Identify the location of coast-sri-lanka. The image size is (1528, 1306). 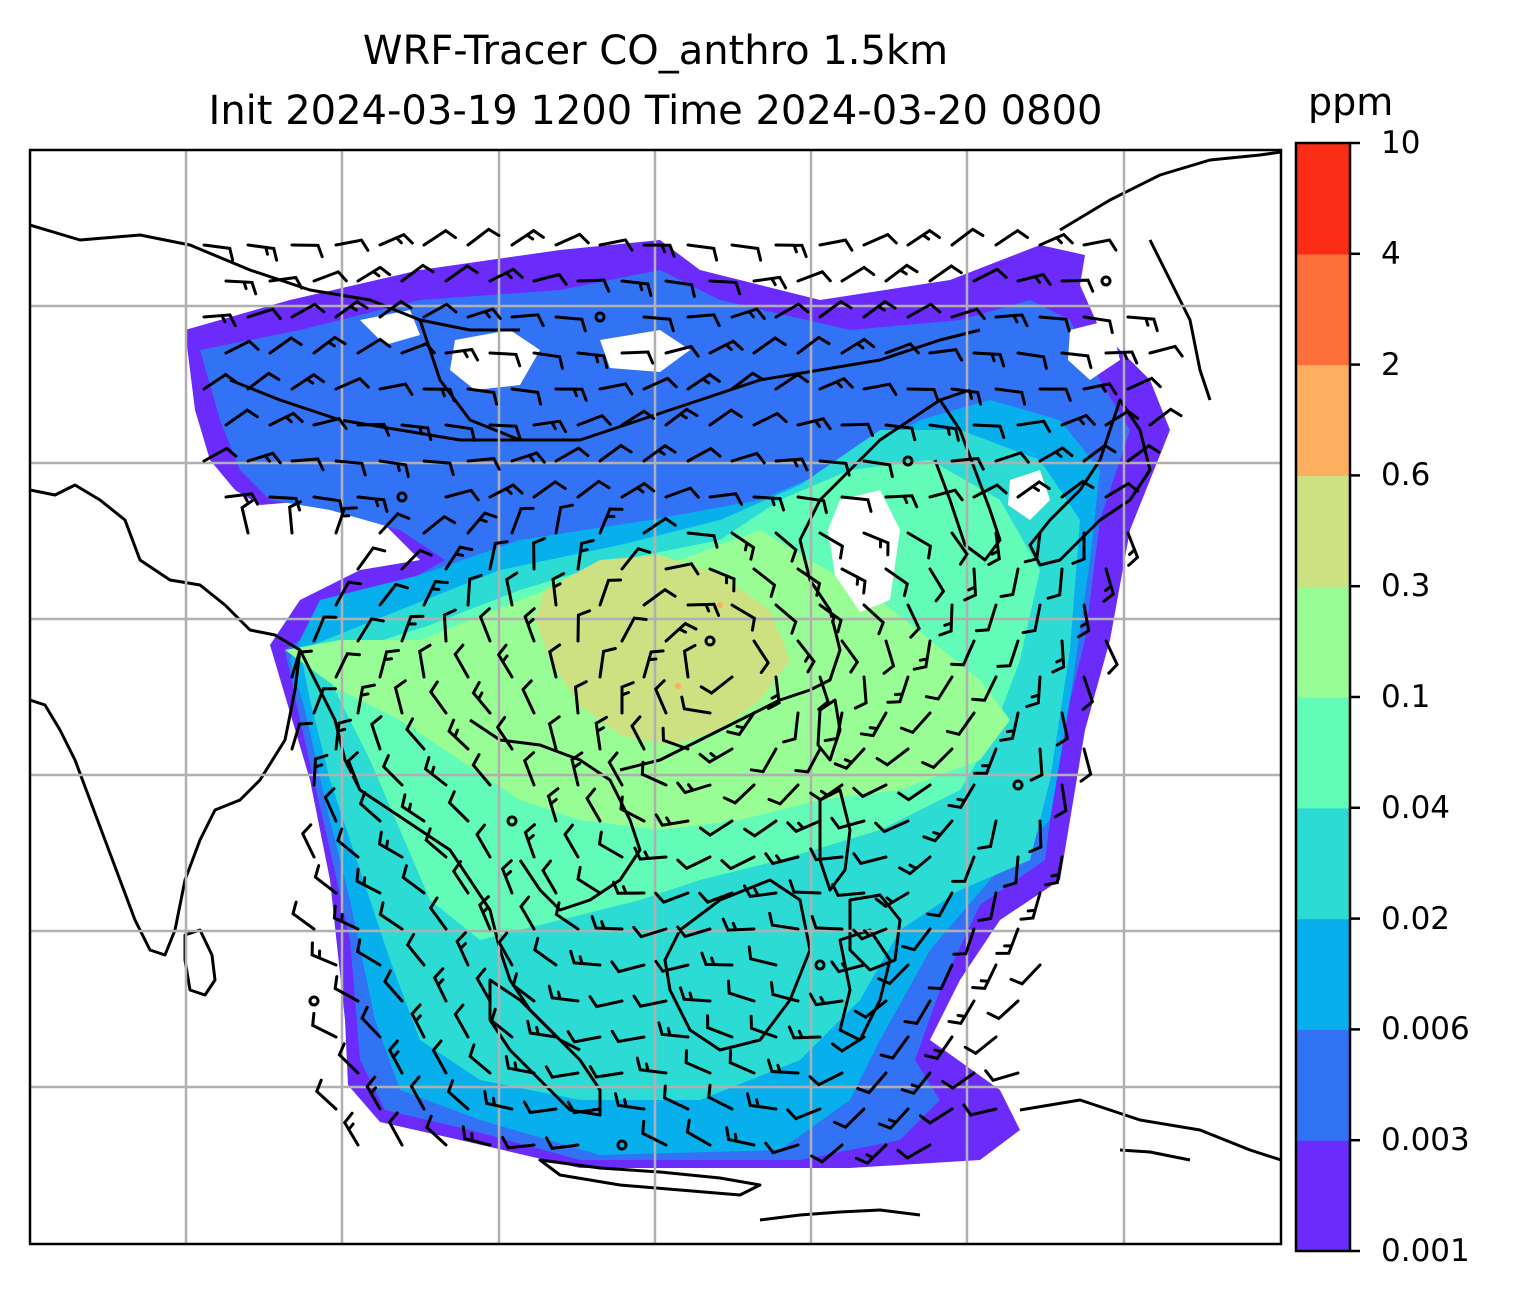
(200, 962).